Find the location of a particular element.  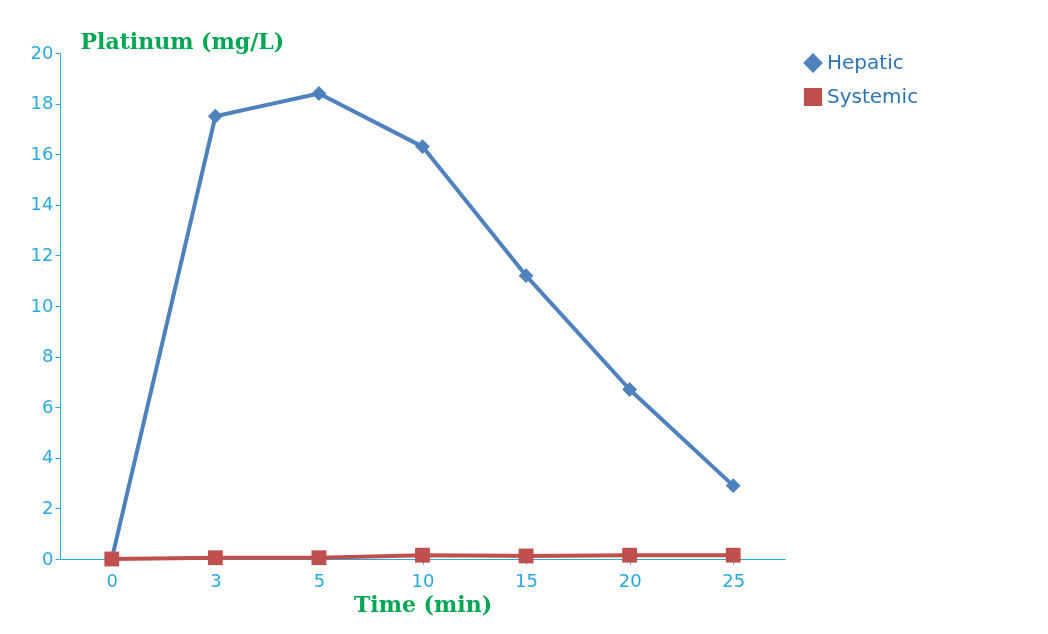

y-axis-title: Platinum (mg/L) is located at coordinates (182, 40).